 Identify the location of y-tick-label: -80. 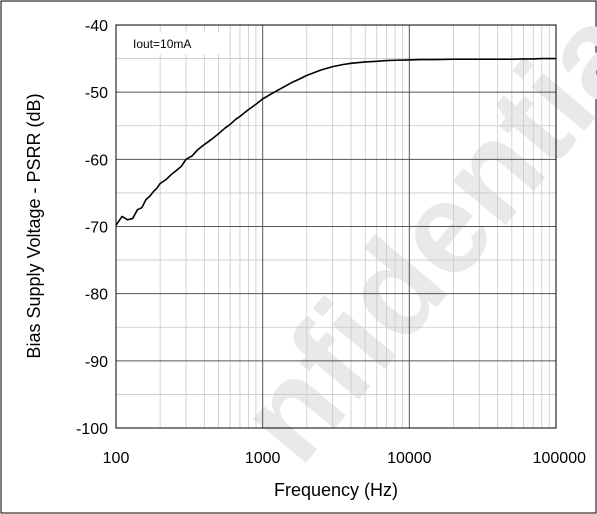
(96, 295).